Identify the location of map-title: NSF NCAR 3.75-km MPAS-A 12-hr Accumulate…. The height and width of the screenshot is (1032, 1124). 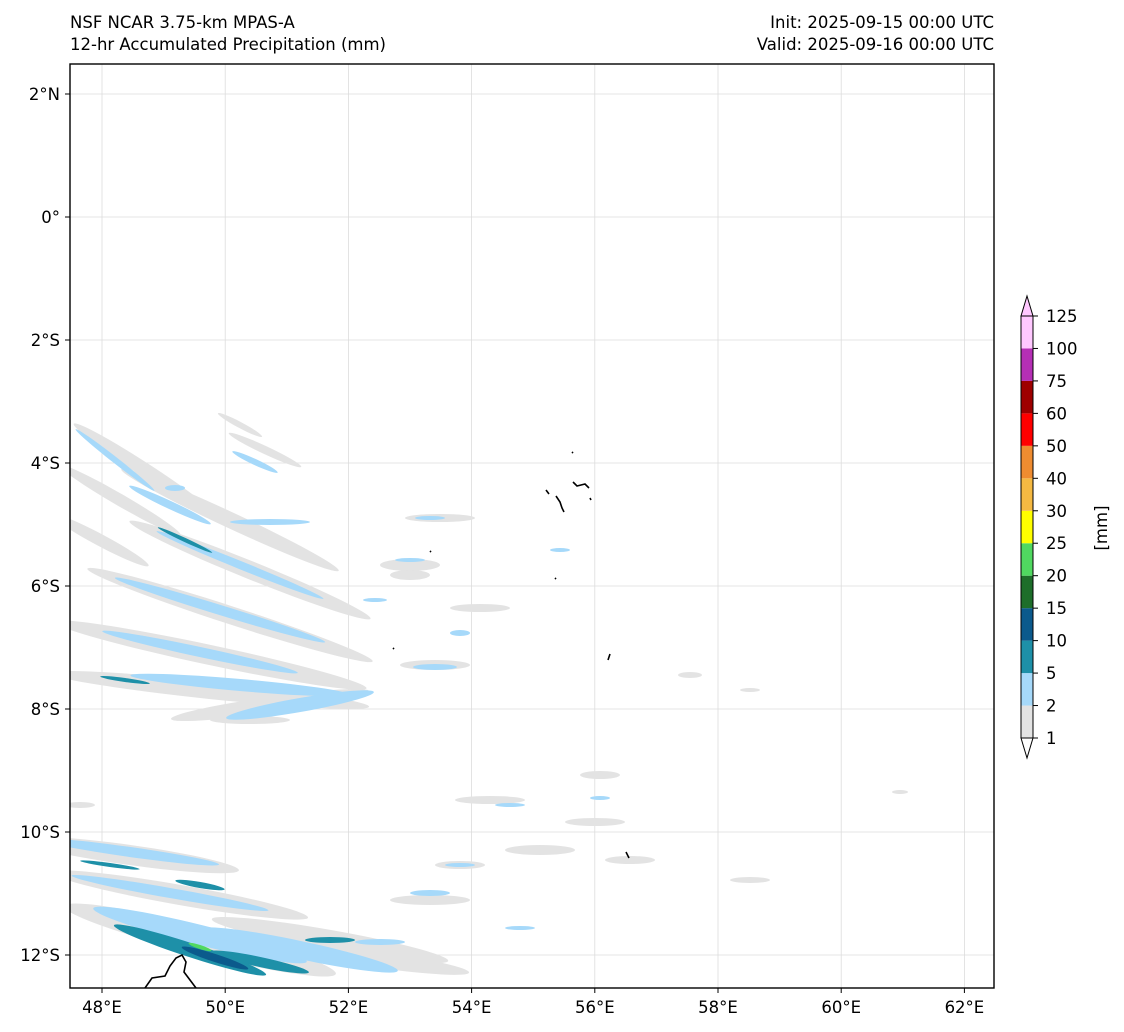
(228, 34).